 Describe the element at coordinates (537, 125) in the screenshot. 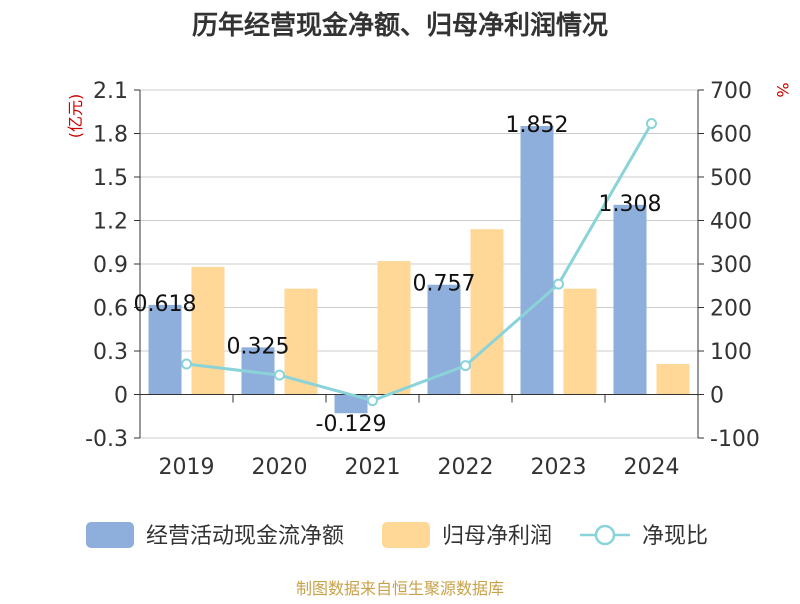

I see `data-label: 1.852` at that location.